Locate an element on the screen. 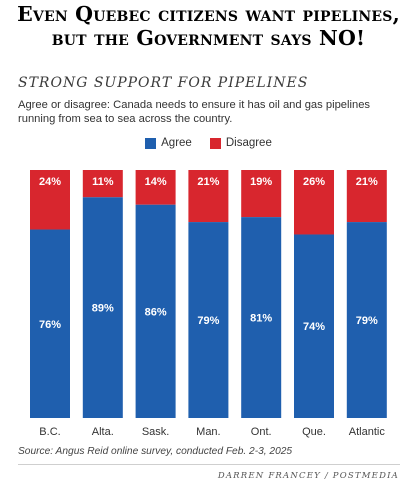 The height and width of the screenshot is (500, 417). label-agree-man: 79% is located at coordinates (208, 321).